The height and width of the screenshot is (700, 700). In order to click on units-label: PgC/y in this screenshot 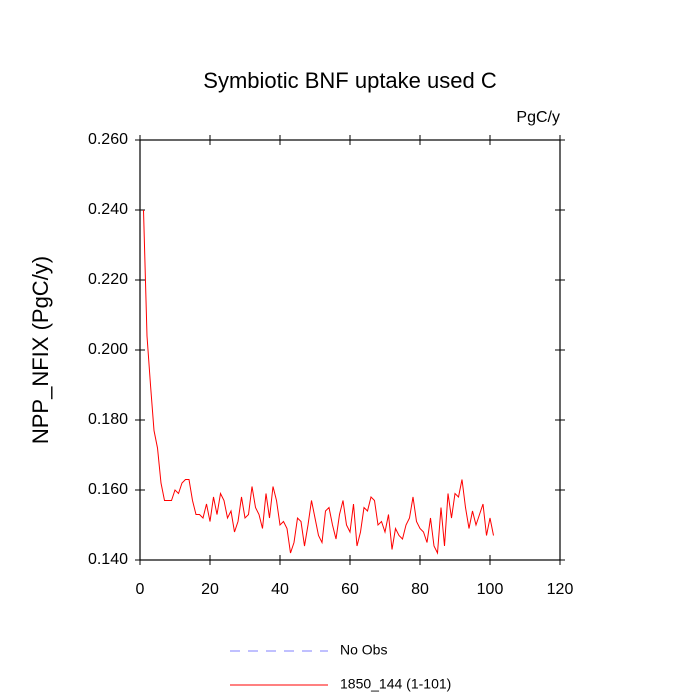, I will do `click(538, 117)`.